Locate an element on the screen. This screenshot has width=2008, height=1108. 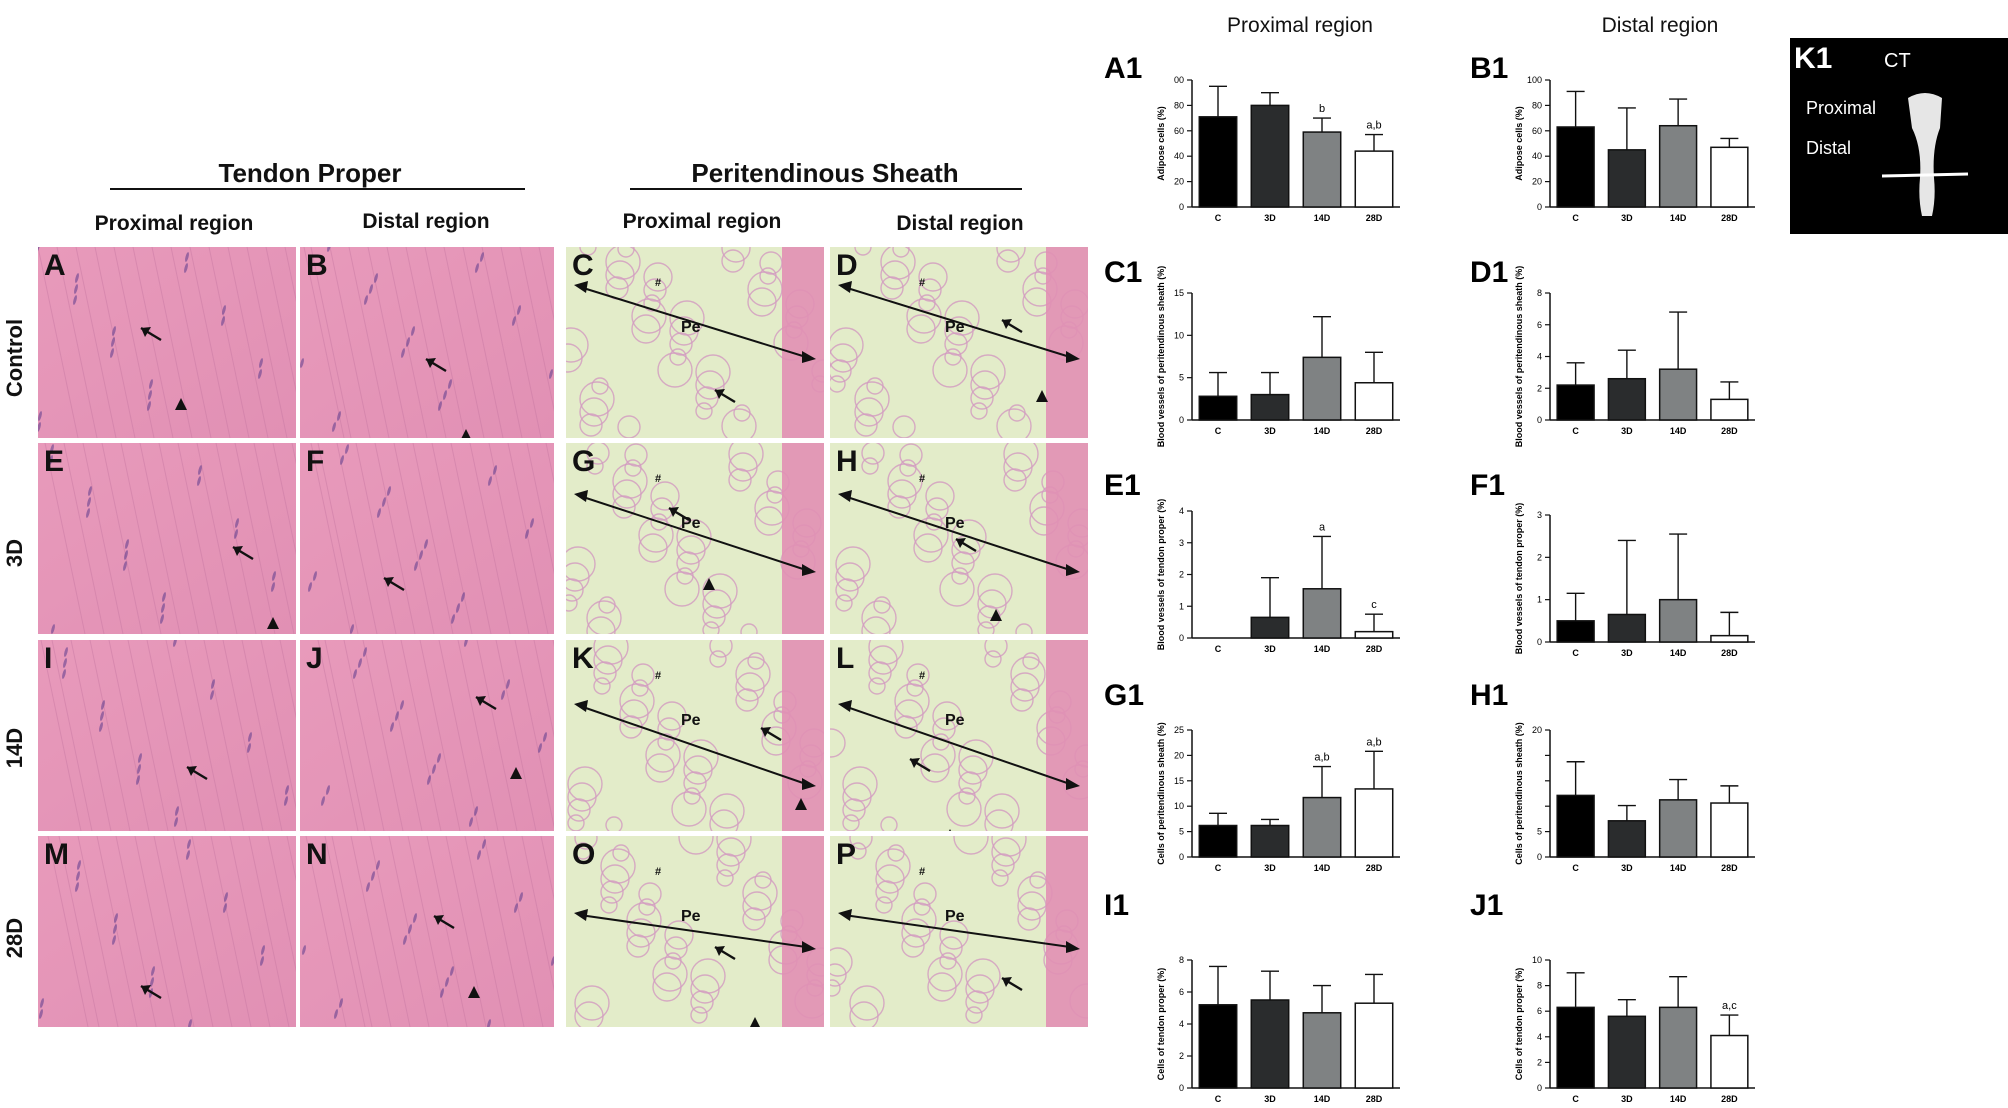
x-tick-label-j1-3: 28D is located at coordinates (1729, 1099).